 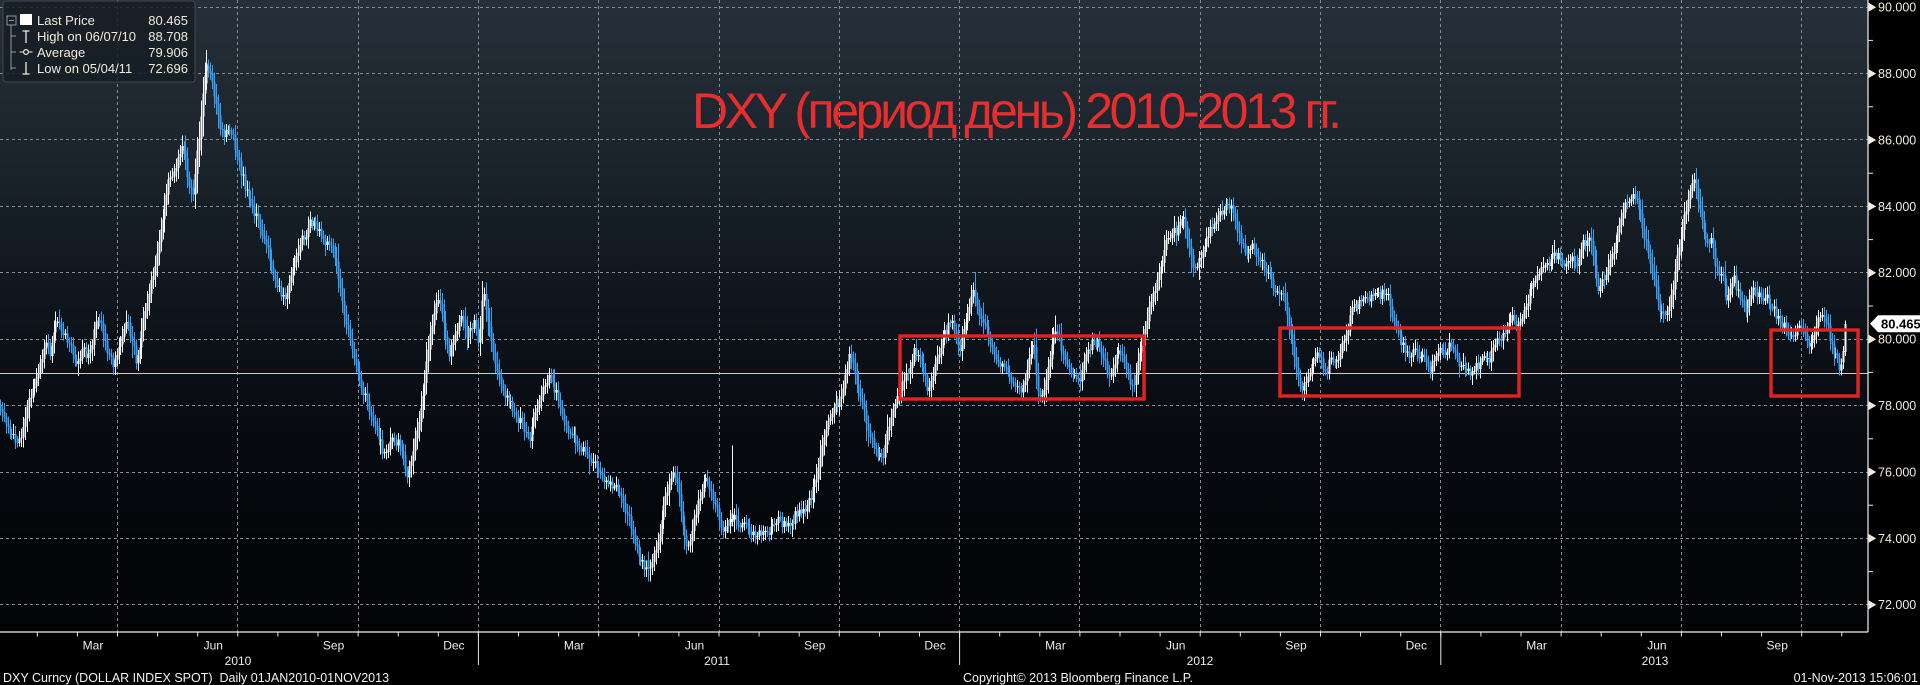 What do you see at coordinates (86, 36) in the screenshot?
I see `svg-text: High on 06/07/10` at bounding box center [86, 36].